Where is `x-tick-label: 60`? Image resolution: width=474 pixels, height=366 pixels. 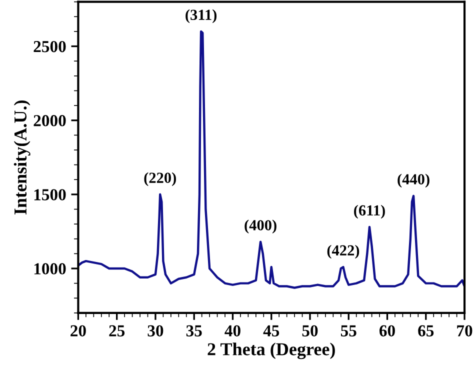 x-tick-label: 60 is located at coordinates (387, 330).